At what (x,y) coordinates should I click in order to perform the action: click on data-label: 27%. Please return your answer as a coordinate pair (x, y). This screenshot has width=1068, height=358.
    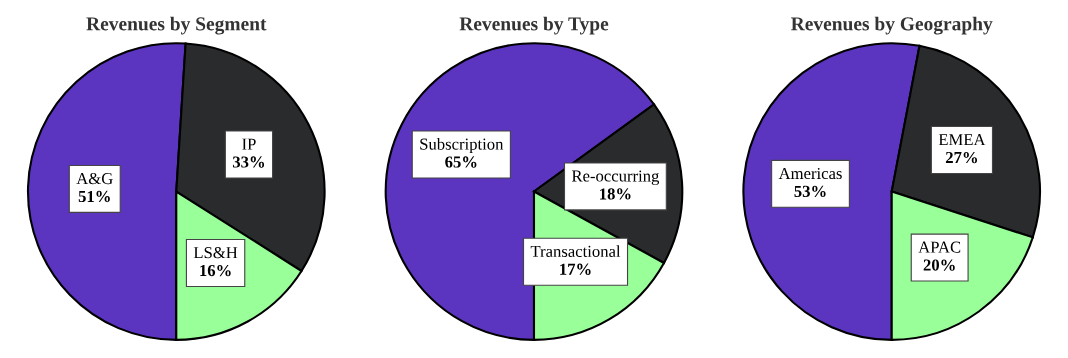
    Looking at the image, I should click on (961, 157).